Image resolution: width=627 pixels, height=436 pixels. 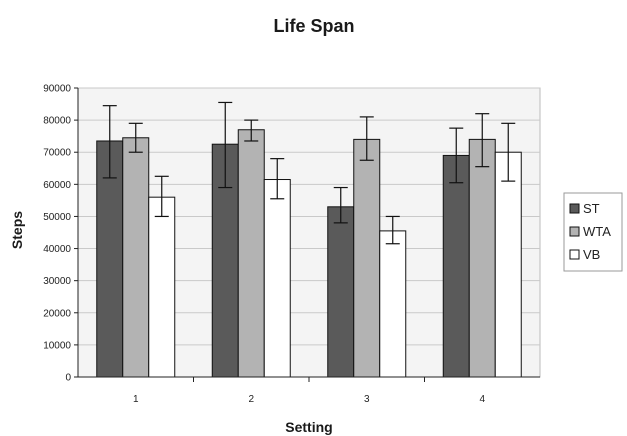 What do you see at coordinates (57, 345) in the screenshot?
I see `y-tick-label: 10000` at bounding box center [57, 345].